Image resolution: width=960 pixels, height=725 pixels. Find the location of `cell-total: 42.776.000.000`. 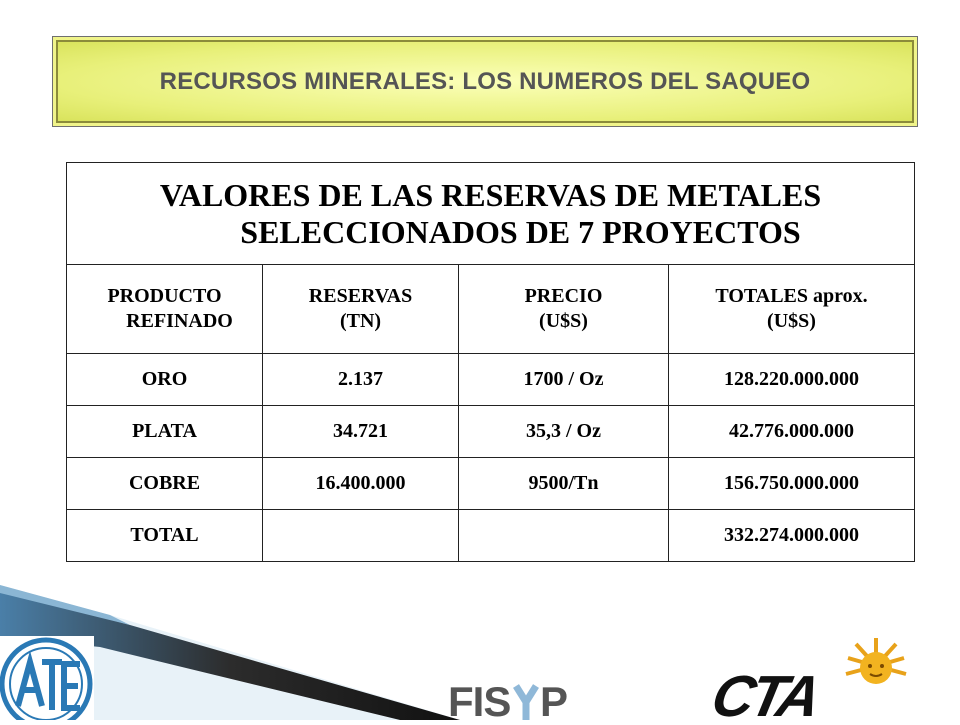

cell-total: 42.776.000.000 is located at coordinates (791, 431).